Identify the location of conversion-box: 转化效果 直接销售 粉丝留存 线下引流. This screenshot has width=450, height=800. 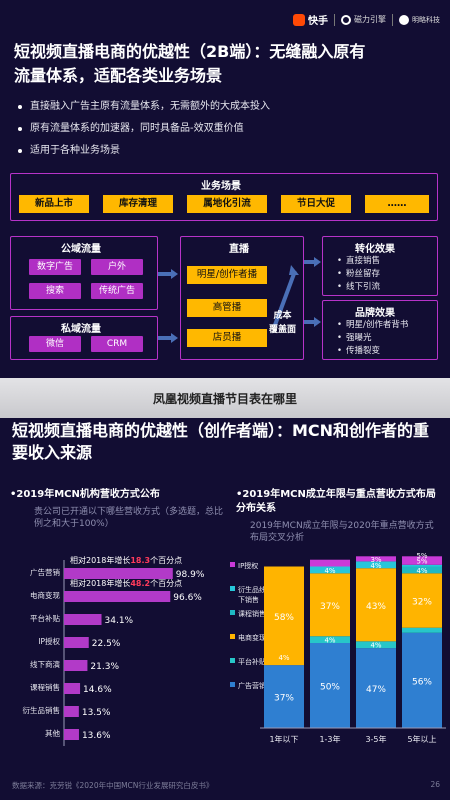
(380, 266).